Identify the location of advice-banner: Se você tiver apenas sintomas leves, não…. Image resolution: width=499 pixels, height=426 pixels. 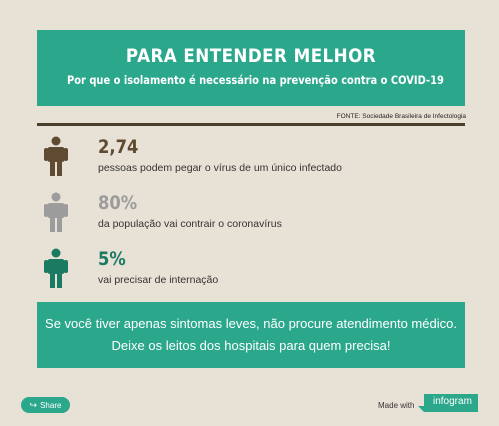
(251, 335).